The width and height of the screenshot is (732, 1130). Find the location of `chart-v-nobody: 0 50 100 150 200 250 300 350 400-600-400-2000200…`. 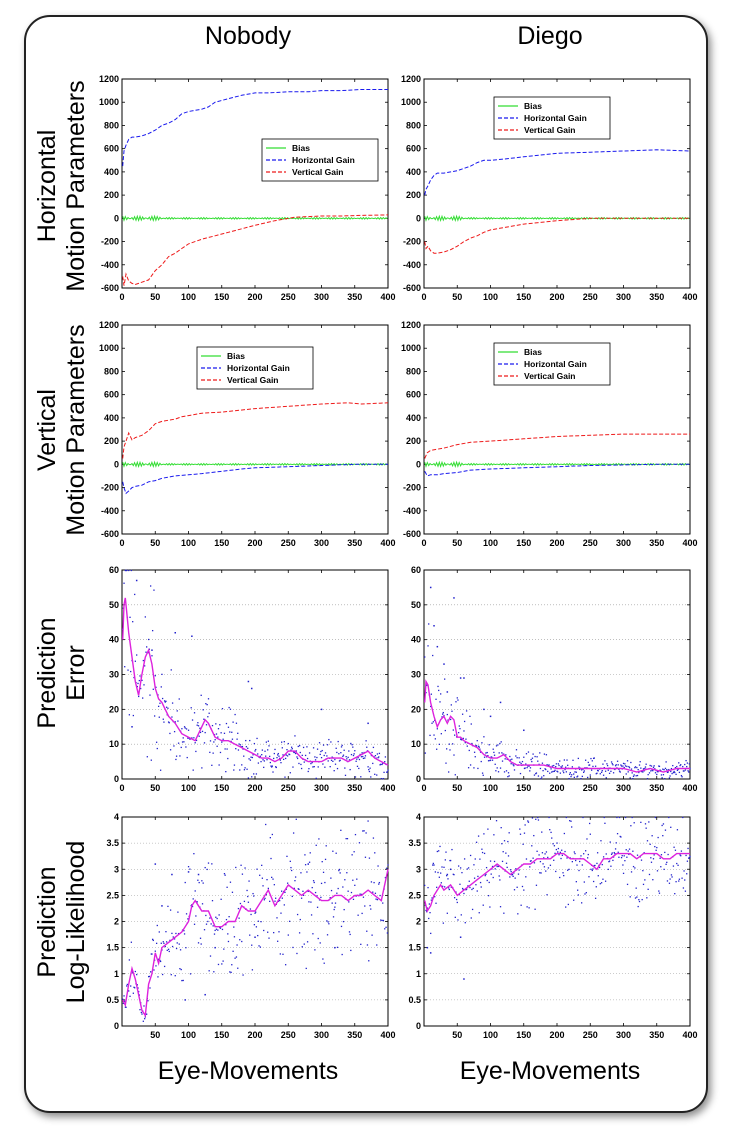

chart-v-nobody: 0 50 100 150 200 250 300 350 400-600-400-2000200… is located at coordinates (247, 434).